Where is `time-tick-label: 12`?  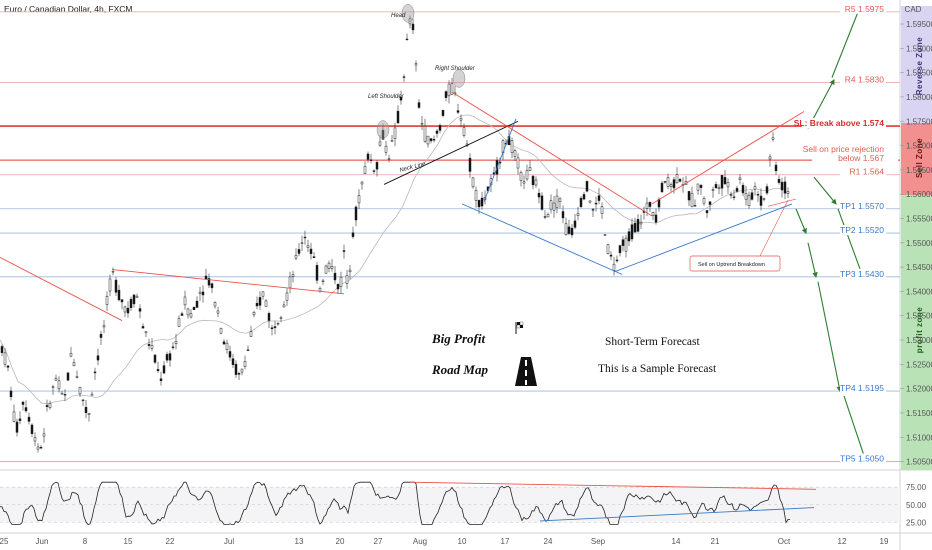
time-tick-label: 12 is located at coordinates (842, 541).